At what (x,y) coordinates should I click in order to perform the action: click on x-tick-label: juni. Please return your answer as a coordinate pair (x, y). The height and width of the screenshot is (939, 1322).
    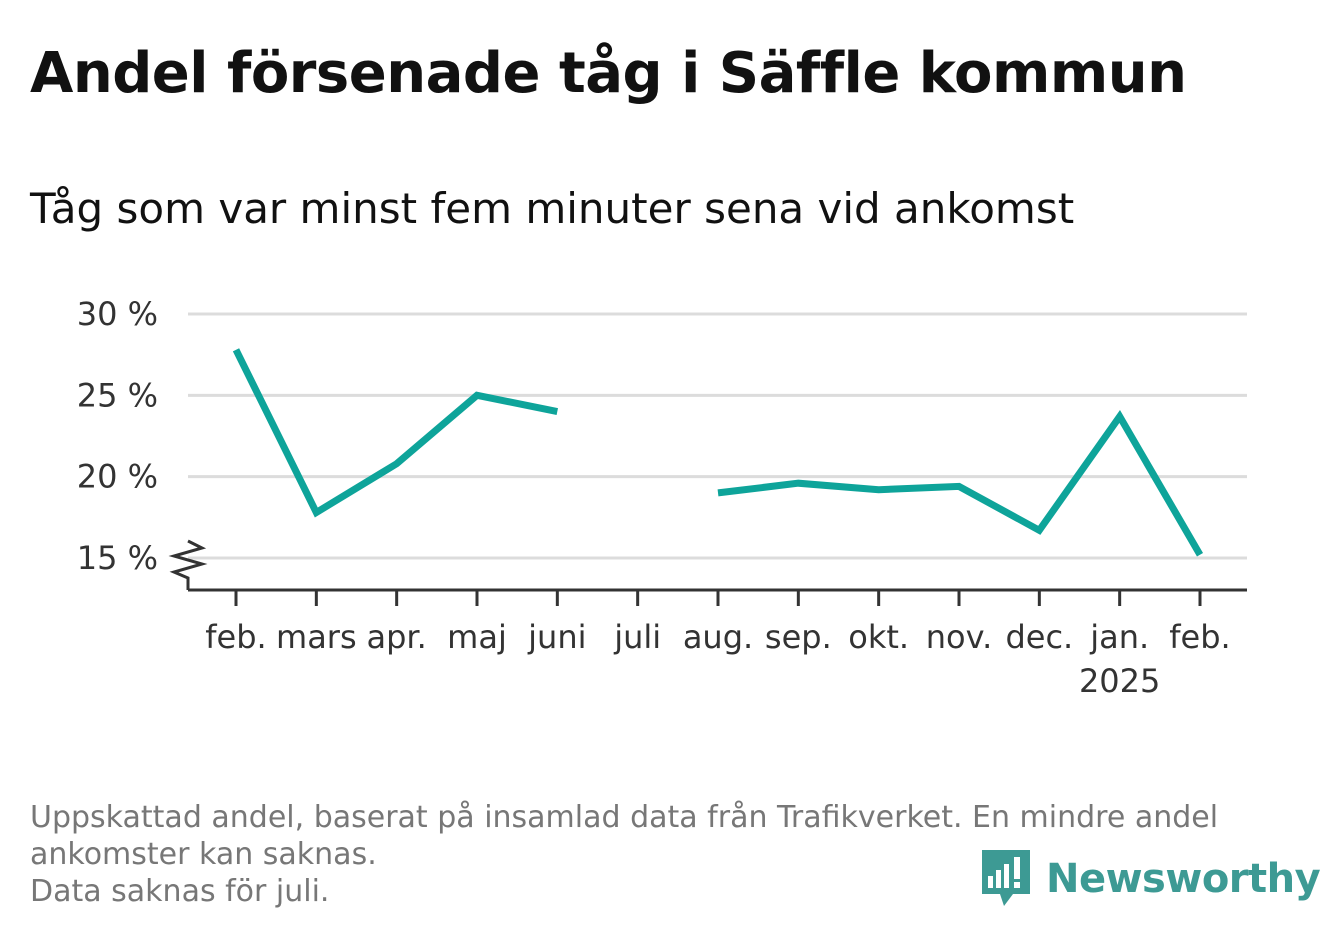
    Looking at the image, I should click on (556, 637).